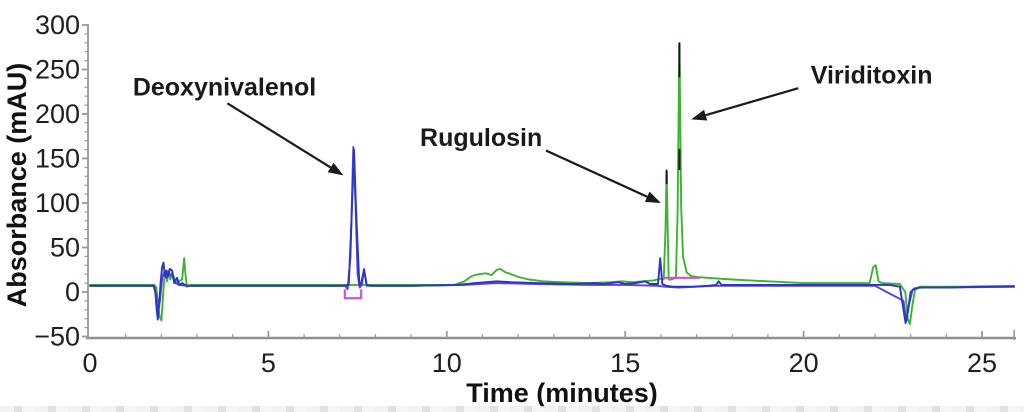 The image size is (1024, 412). What do you see at coordinates (982, 363) in the screenshot?
I see `x-tick-label: 25` at bounding box center [982, 363].